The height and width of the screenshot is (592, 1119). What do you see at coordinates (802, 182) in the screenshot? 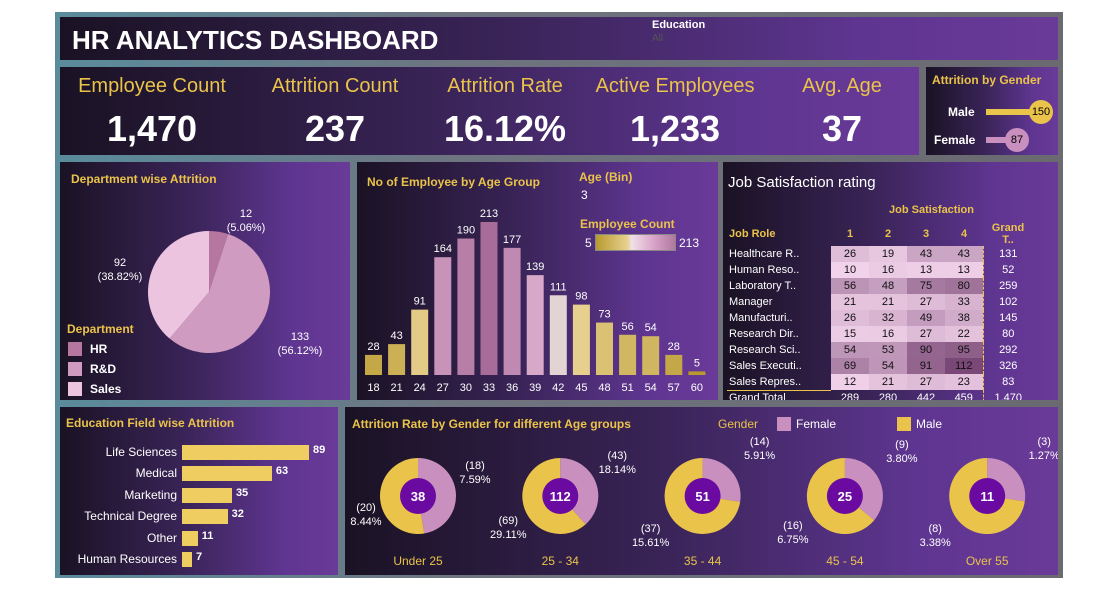
I see `job-satisfaction-title: Job Satisfaction rating` at bounding box center [802, 182].